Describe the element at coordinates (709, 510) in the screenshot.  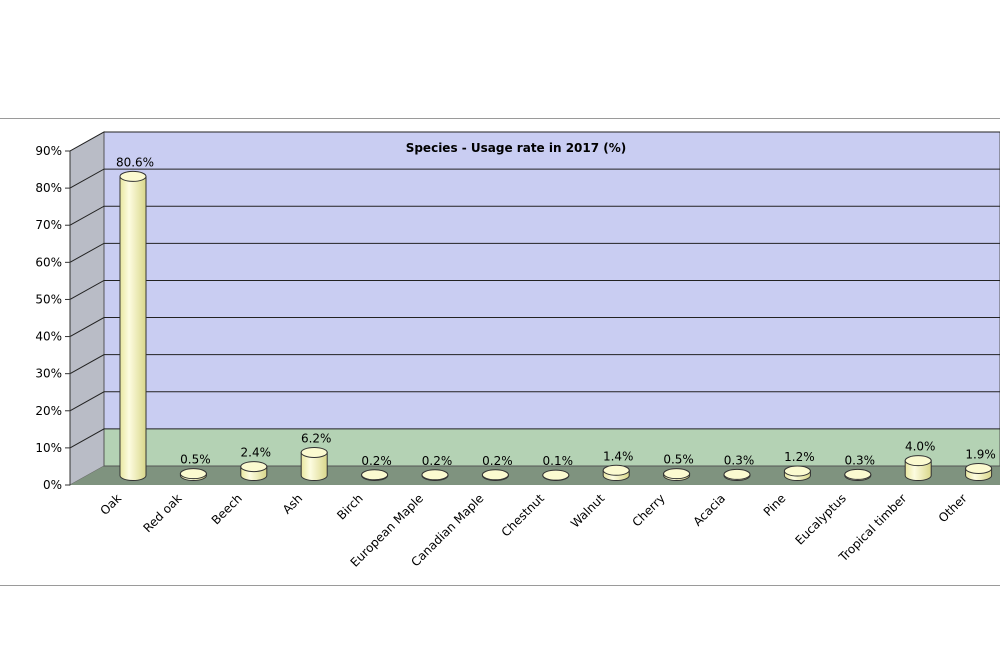
I see `category-label: Acacia` at that location.